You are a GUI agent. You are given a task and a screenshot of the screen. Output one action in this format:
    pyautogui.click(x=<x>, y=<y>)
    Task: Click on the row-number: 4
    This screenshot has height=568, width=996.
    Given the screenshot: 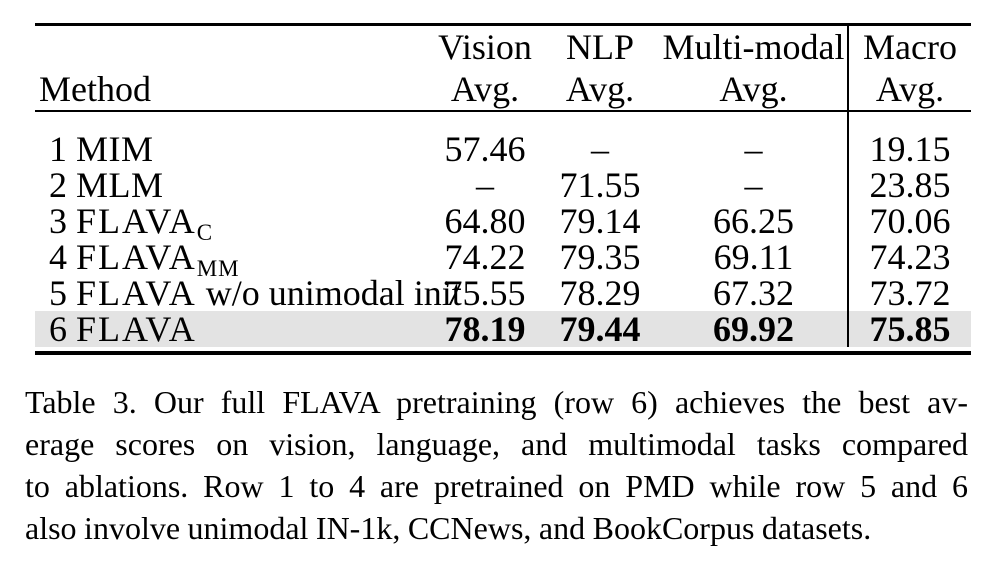 What is the action you would take?
    pyautogui.click(x=58, y=257)
    